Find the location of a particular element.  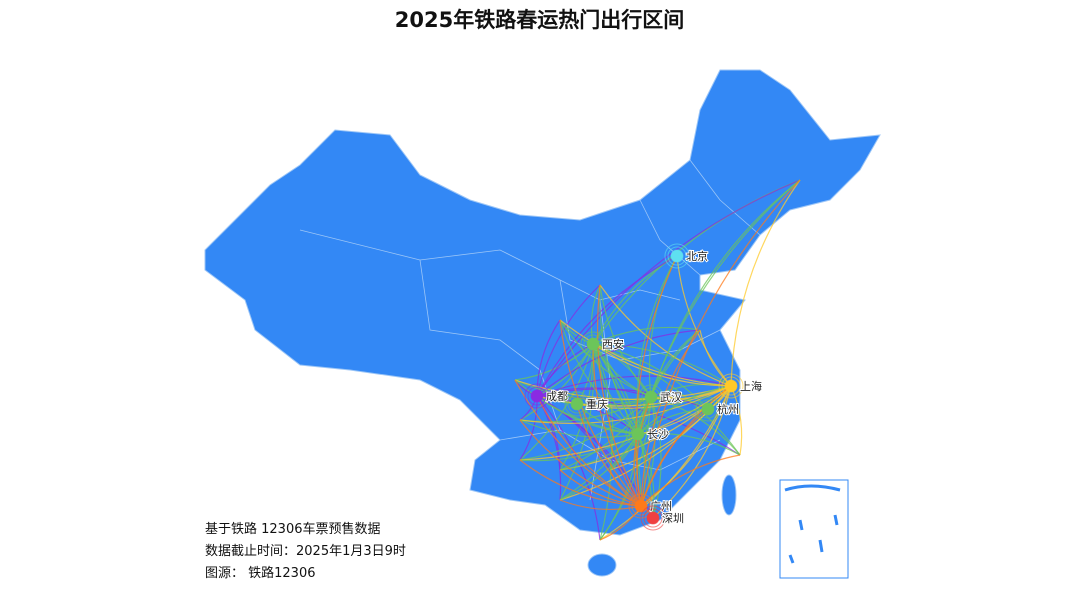

hub-city: 重庆 is located at coordinates (586, 404).